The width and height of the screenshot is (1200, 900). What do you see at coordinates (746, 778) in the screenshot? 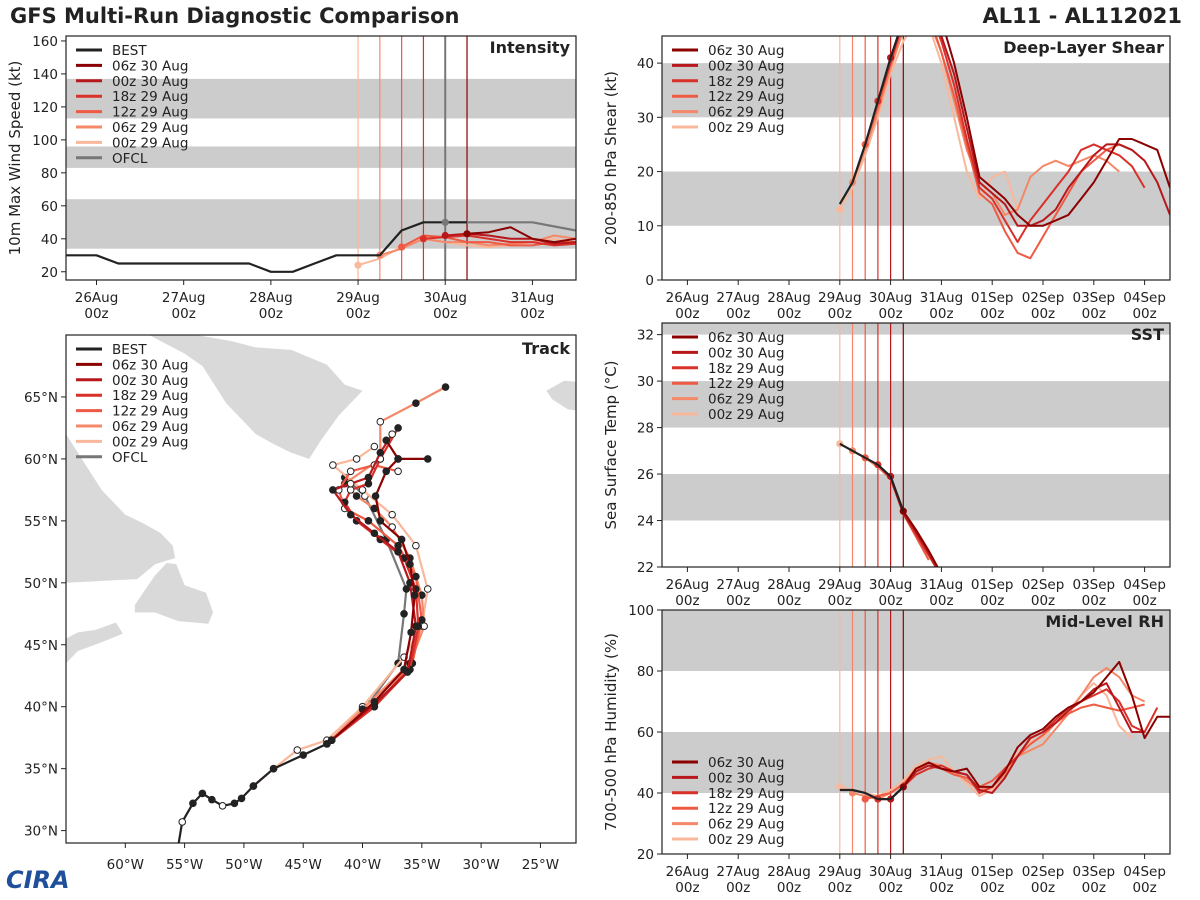
I see `rh-legend-label: 00z 30 Aug` at bounding box center [746, 778].